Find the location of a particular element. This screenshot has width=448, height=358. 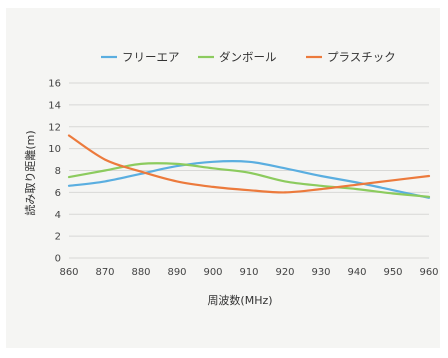

x-tick-label-960: 960 is located at coordinates (428, 272).